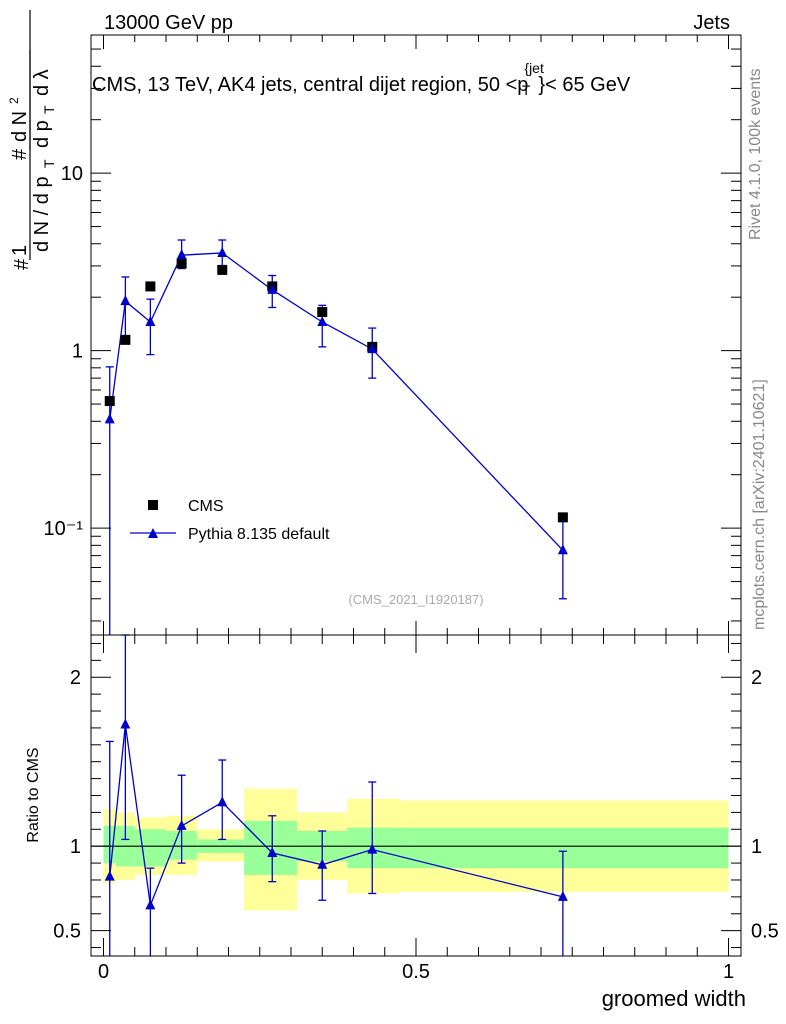 The width and height of the screenshot is (786, 1024). Describe the element at coordinates (64, 529) in the screenshot. I see `y-tick-label: 10⁻¹` at that location.